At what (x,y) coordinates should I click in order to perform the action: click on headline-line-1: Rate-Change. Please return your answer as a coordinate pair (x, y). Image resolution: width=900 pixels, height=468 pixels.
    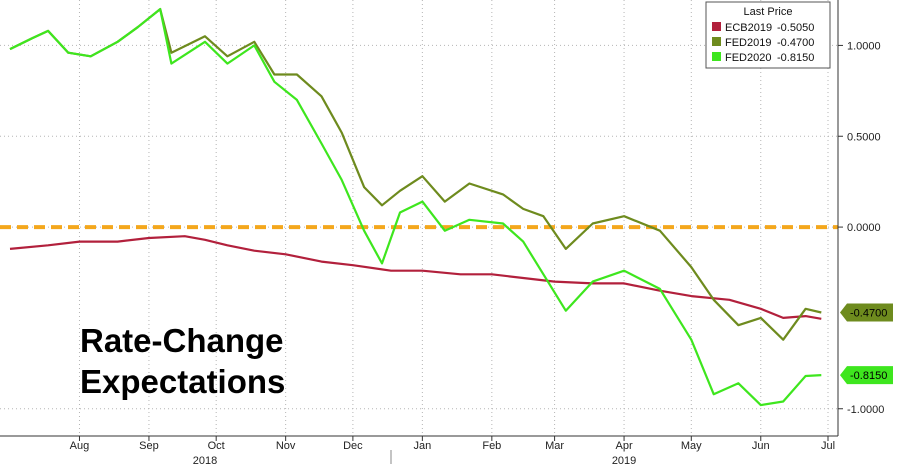
    Looking at the image, I should click on (182, 340).